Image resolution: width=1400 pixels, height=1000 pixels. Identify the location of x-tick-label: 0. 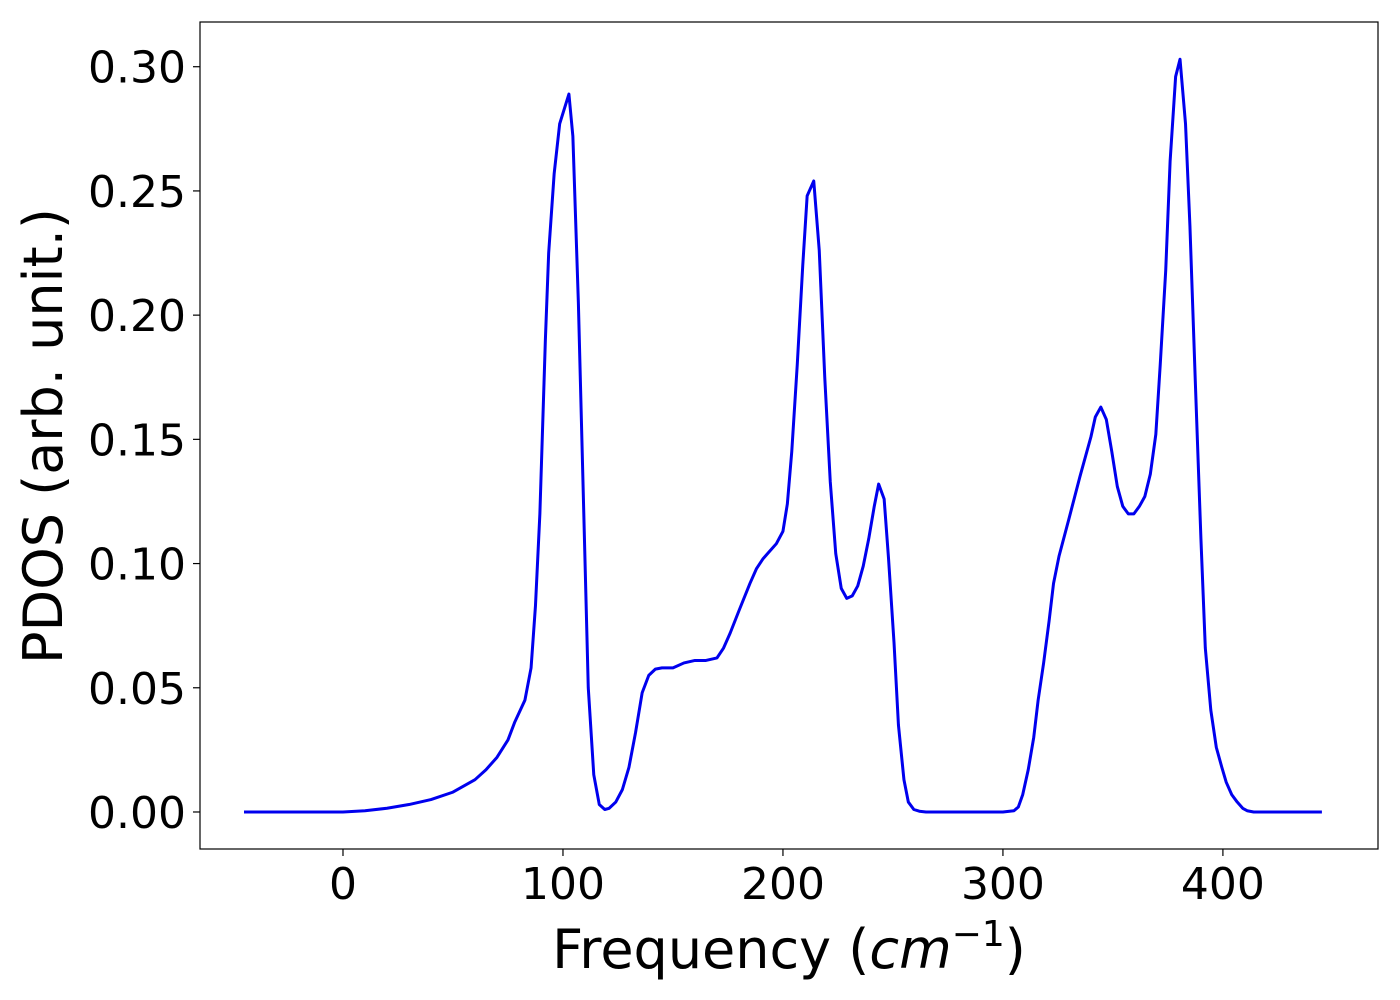
(343, 884).